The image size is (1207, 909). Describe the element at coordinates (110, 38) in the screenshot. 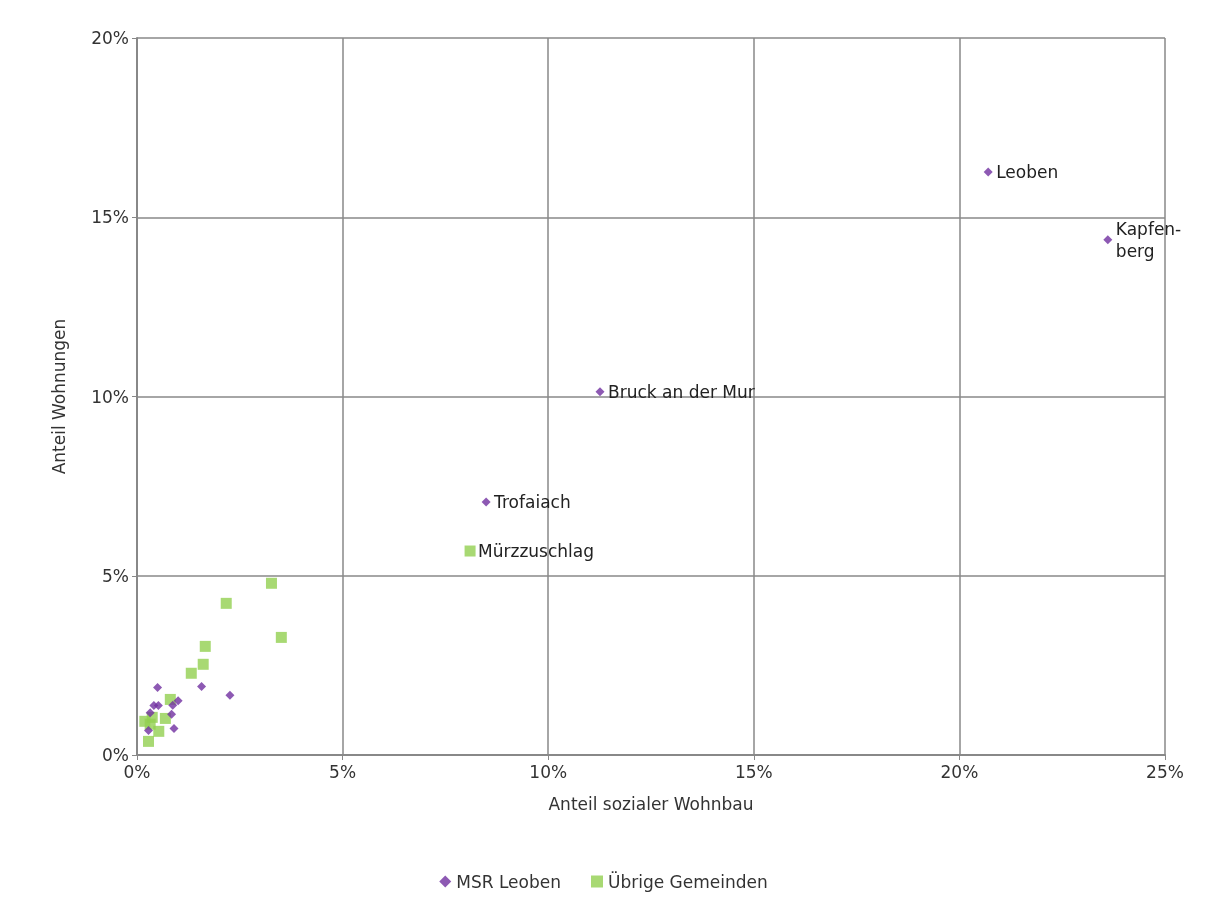

I see `y-tick-label: 20%` at that location.